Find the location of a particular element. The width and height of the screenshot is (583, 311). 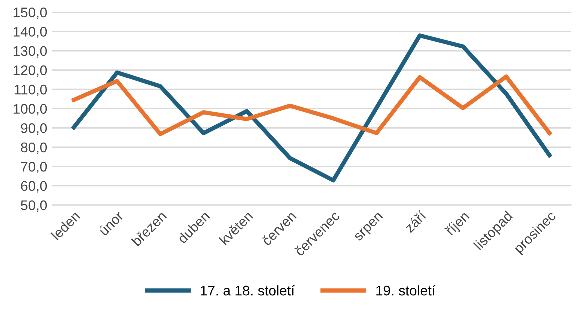

y-tick-label: 80,0 is located at coordinates (34, 148).